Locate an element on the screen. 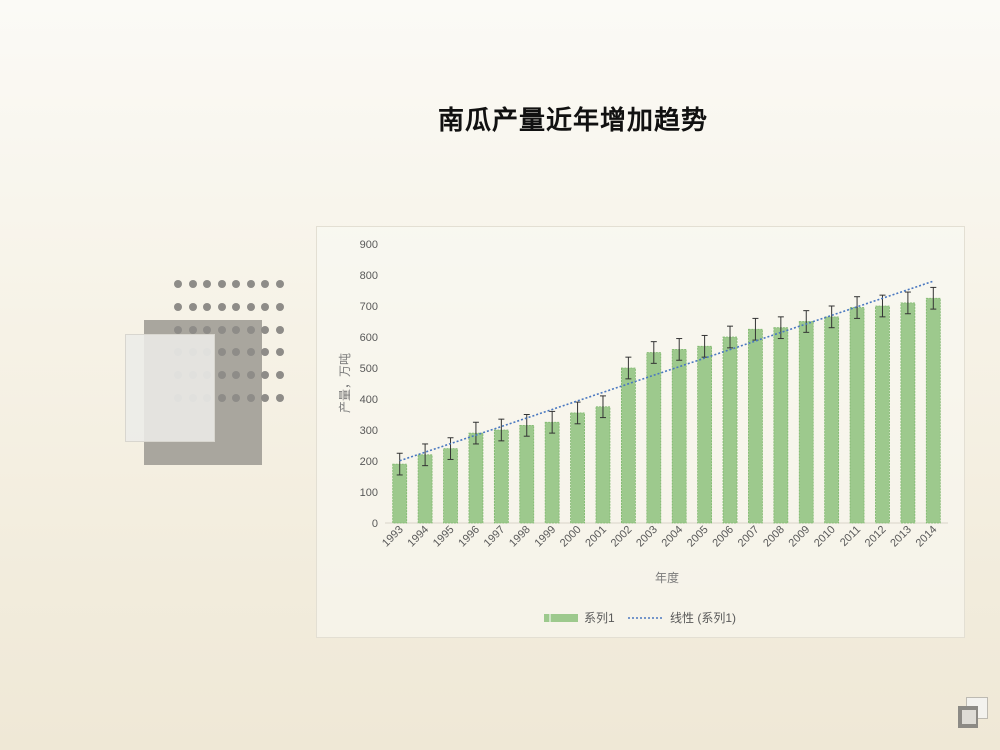 This screenshot has height=750, width=1000. error-bar-1994 is located at coordinates (425, 455).